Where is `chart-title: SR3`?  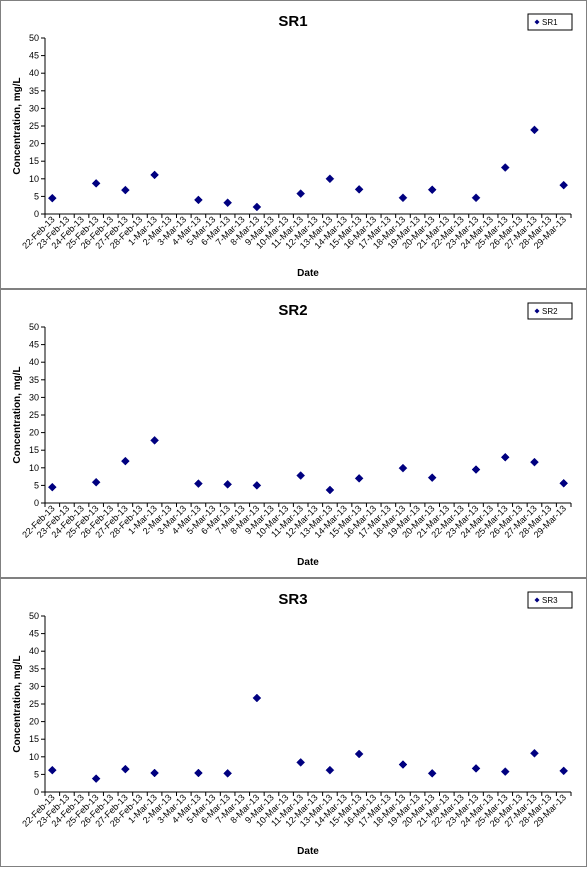
chart-title: SR3 is located at coordinates (292, 599).